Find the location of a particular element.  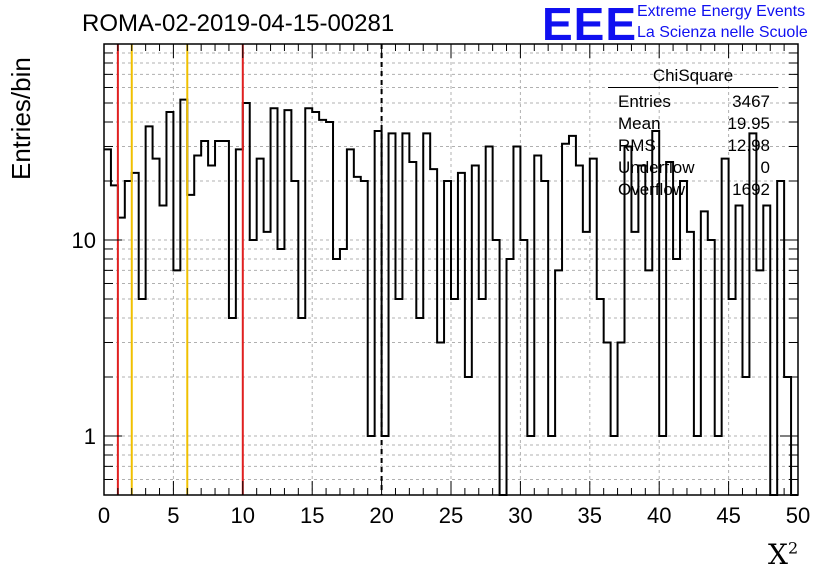

stats-row-rms: RMS 12.98 is located at coordinates (693, 146).